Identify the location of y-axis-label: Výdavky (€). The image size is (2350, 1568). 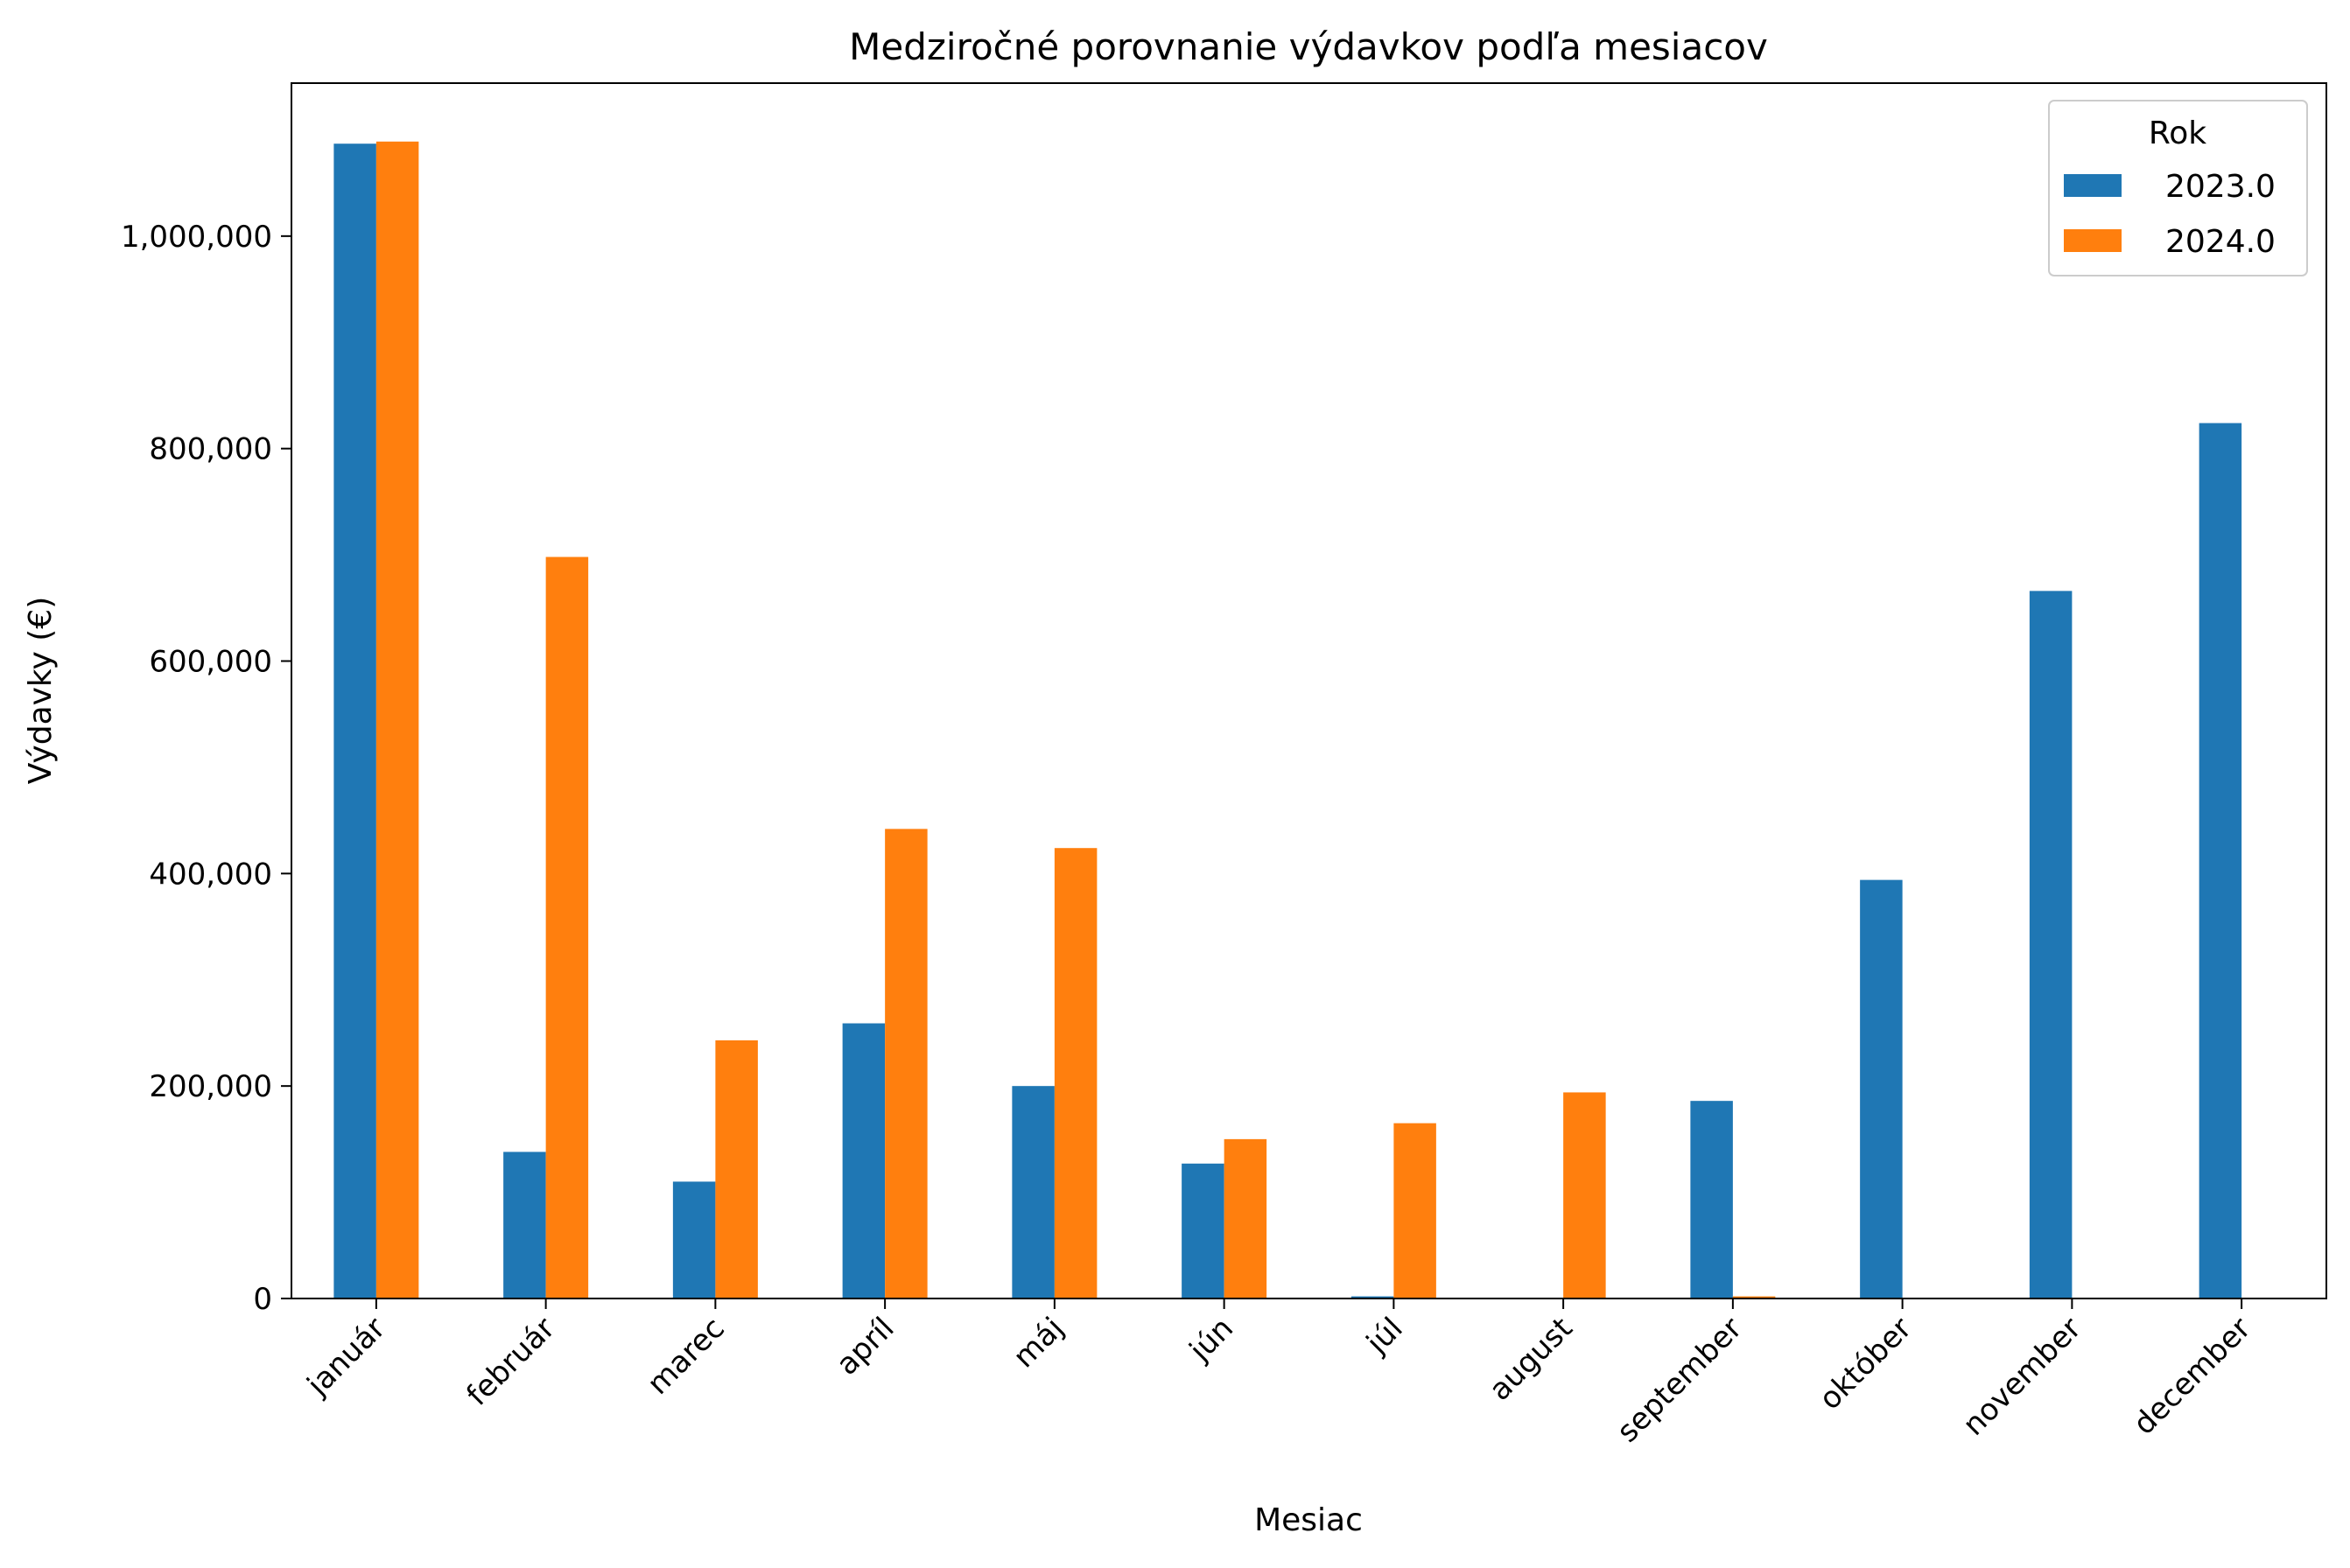
(41, 691).